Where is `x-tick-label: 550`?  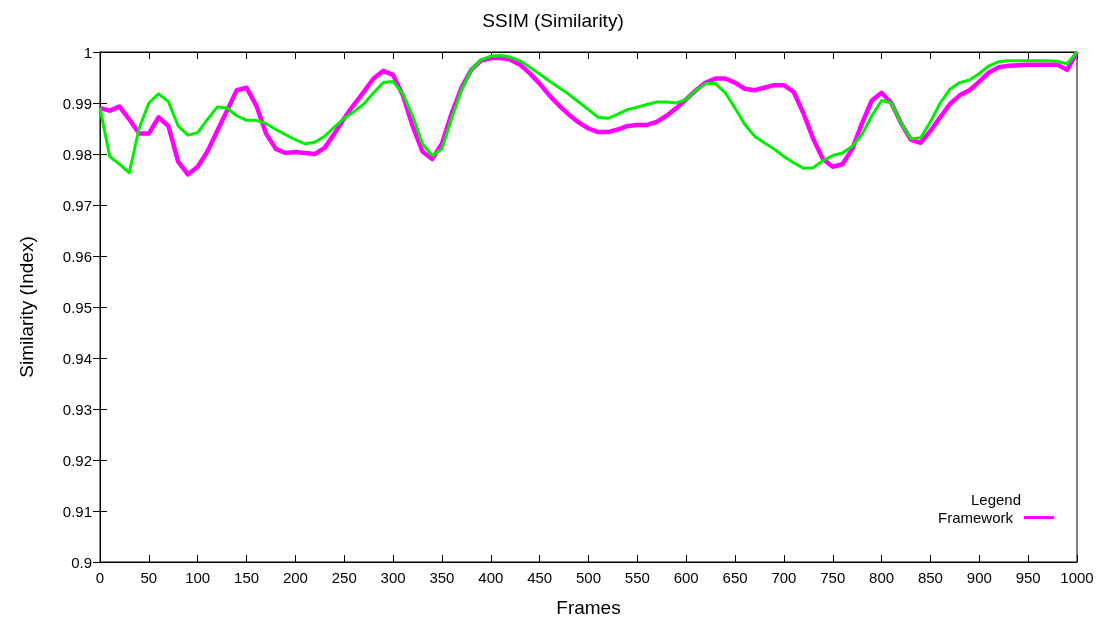
x-tick-label: 550 is located at coordinates (637, 577).